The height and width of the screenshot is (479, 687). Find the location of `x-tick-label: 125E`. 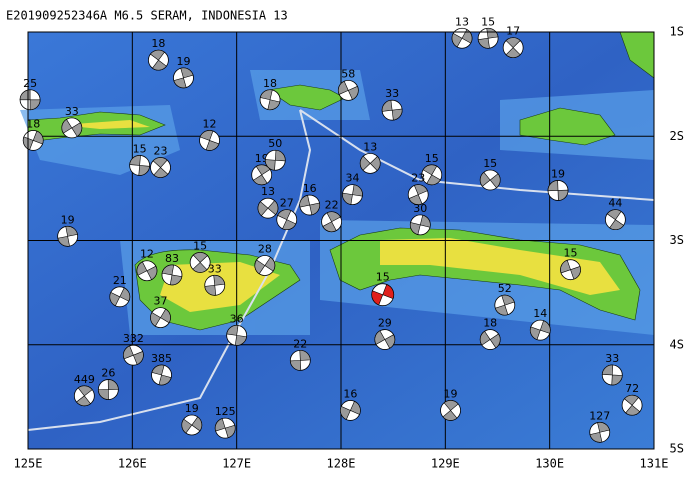

x-tick-label: 125E is located at coordinates (28, 464).